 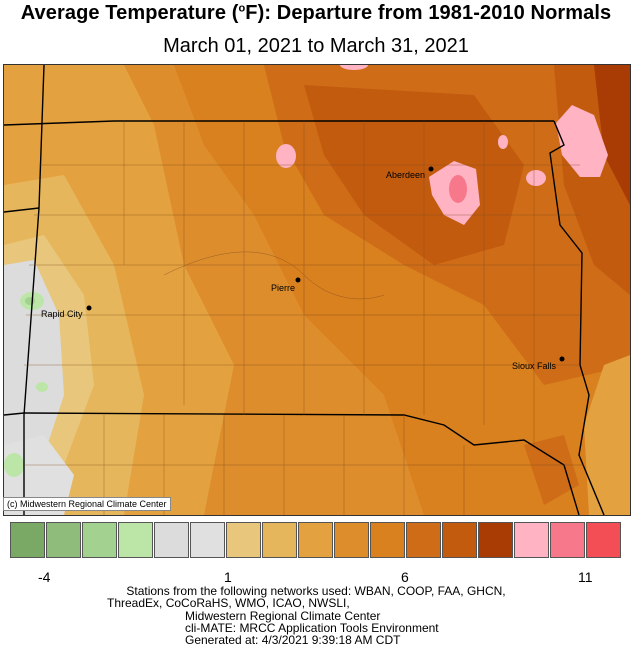 I want to click on copyright-notice: (c) Midwestern Regional Climate Center, so click(x=87, y=504).